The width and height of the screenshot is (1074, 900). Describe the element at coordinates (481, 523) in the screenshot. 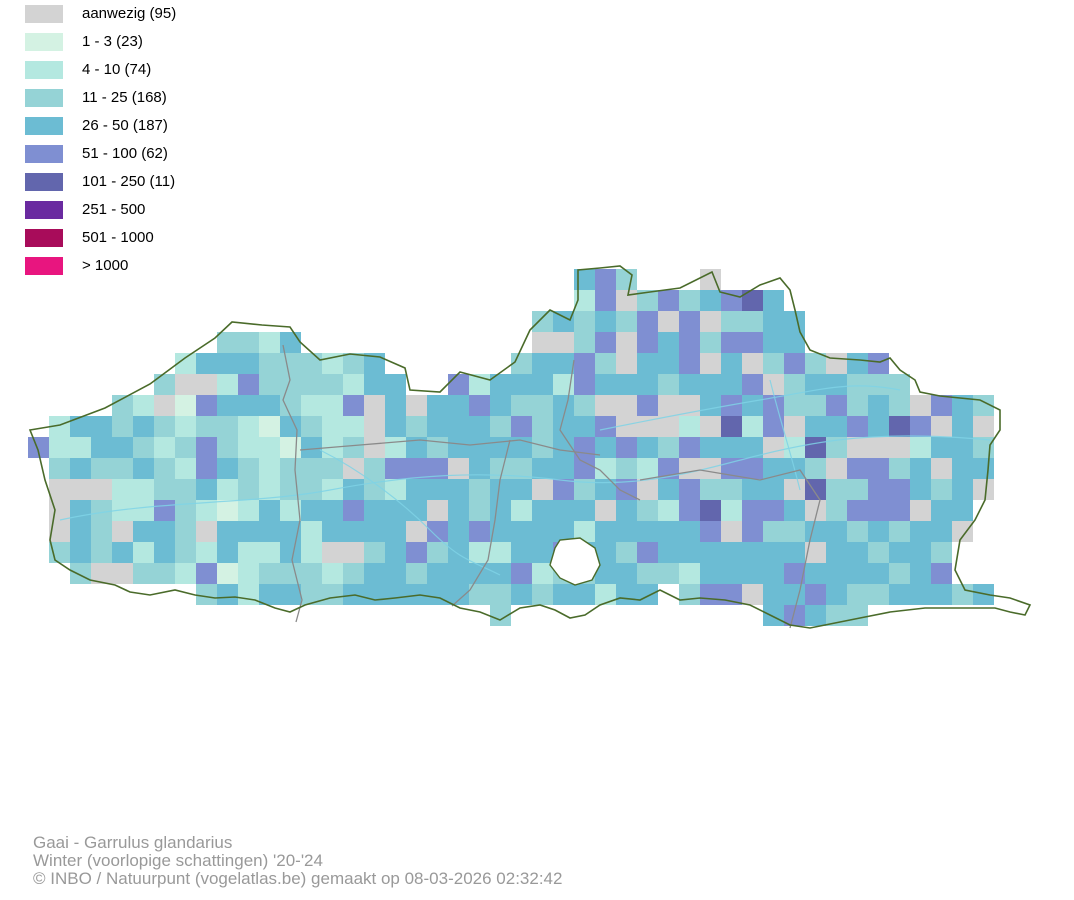

I see `province-border` at that location.